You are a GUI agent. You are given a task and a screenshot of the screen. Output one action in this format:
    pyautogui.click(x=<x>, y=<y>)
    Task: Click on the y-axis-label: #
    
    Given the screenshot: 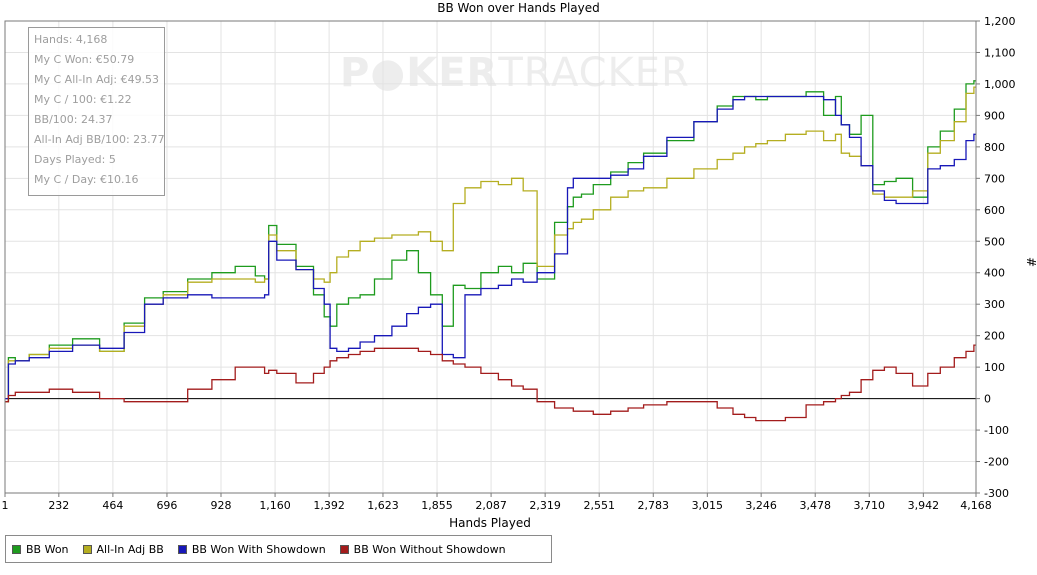 What is the action you would take?
    pyautogui.click(x=1030, y=262)
    